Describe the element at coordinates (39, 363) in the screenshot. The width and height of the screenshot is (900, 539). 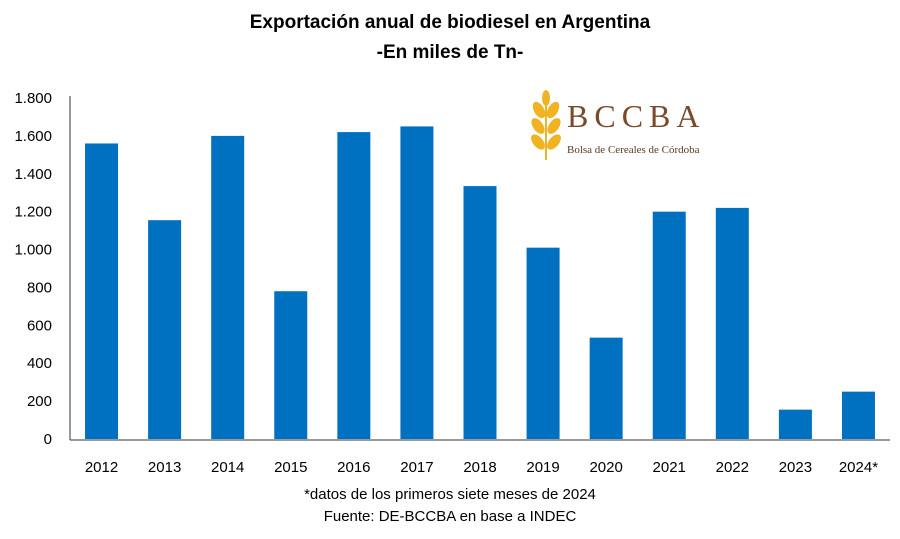
I see `y-tick-label: 400` at that location.